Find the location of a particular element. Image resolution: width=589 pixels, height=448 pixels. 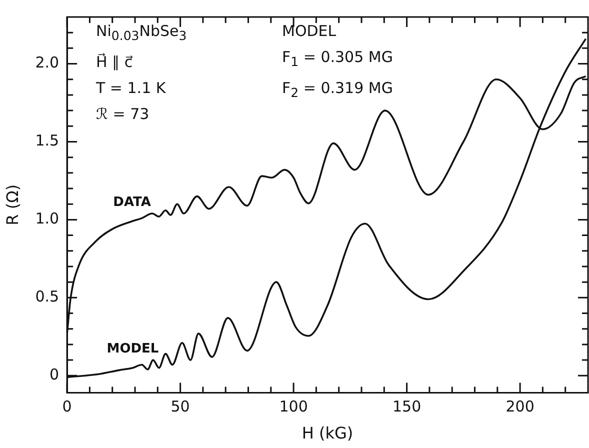

y-tick-label: 0 is located at coordinates (55, 375).